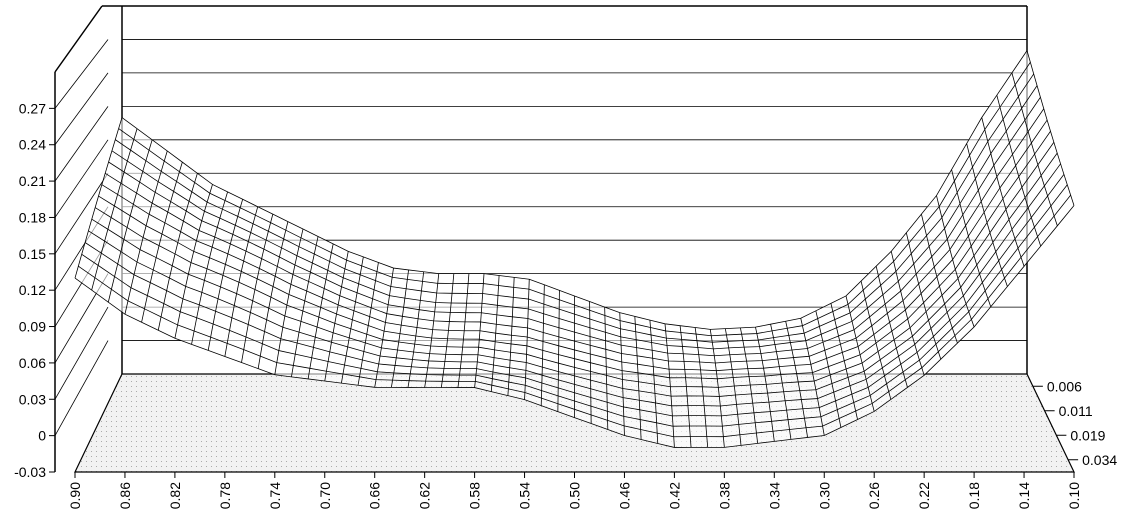 The image size is (1144, 525). I want to click on x-tick-label: 0.78, so click(225, 495).